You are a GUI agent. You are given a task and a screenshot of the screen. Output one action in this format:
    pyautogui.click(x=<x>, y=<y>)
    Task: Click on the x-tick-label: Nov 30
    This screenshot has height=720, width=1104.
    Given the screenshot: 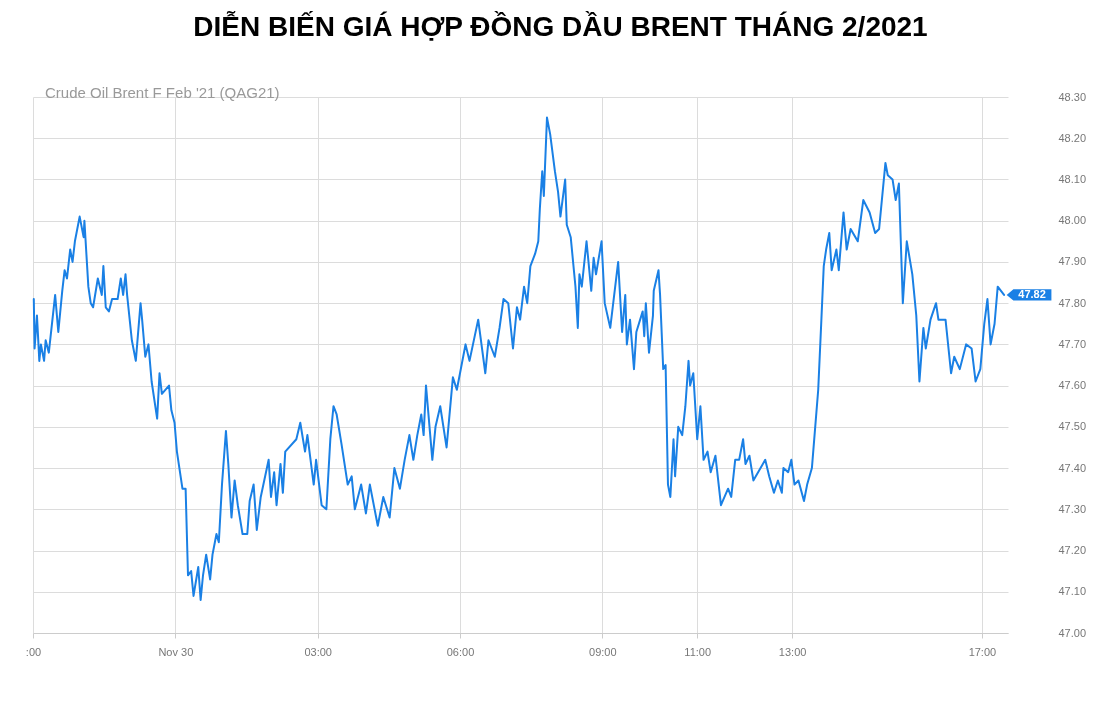 What is the action you would take?
    pyautogui.click(x=176, y=651)
    